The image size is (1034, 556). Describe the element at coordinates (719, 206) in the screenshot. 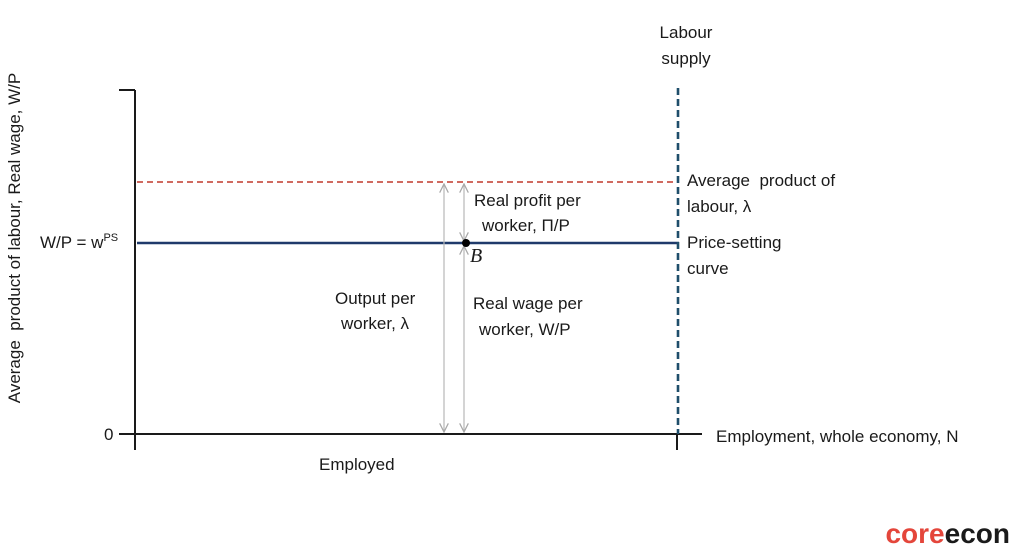

I see `average-product-label-line2: labour, λ` at that location.